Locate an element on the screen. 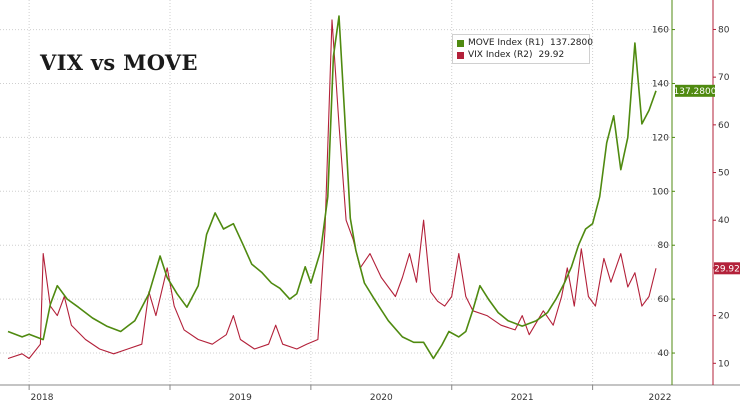 Image resolution: width=740 pixels, height=406 pixels. chart-title: VIX vs MOVE is located at coordinates (119, 62).